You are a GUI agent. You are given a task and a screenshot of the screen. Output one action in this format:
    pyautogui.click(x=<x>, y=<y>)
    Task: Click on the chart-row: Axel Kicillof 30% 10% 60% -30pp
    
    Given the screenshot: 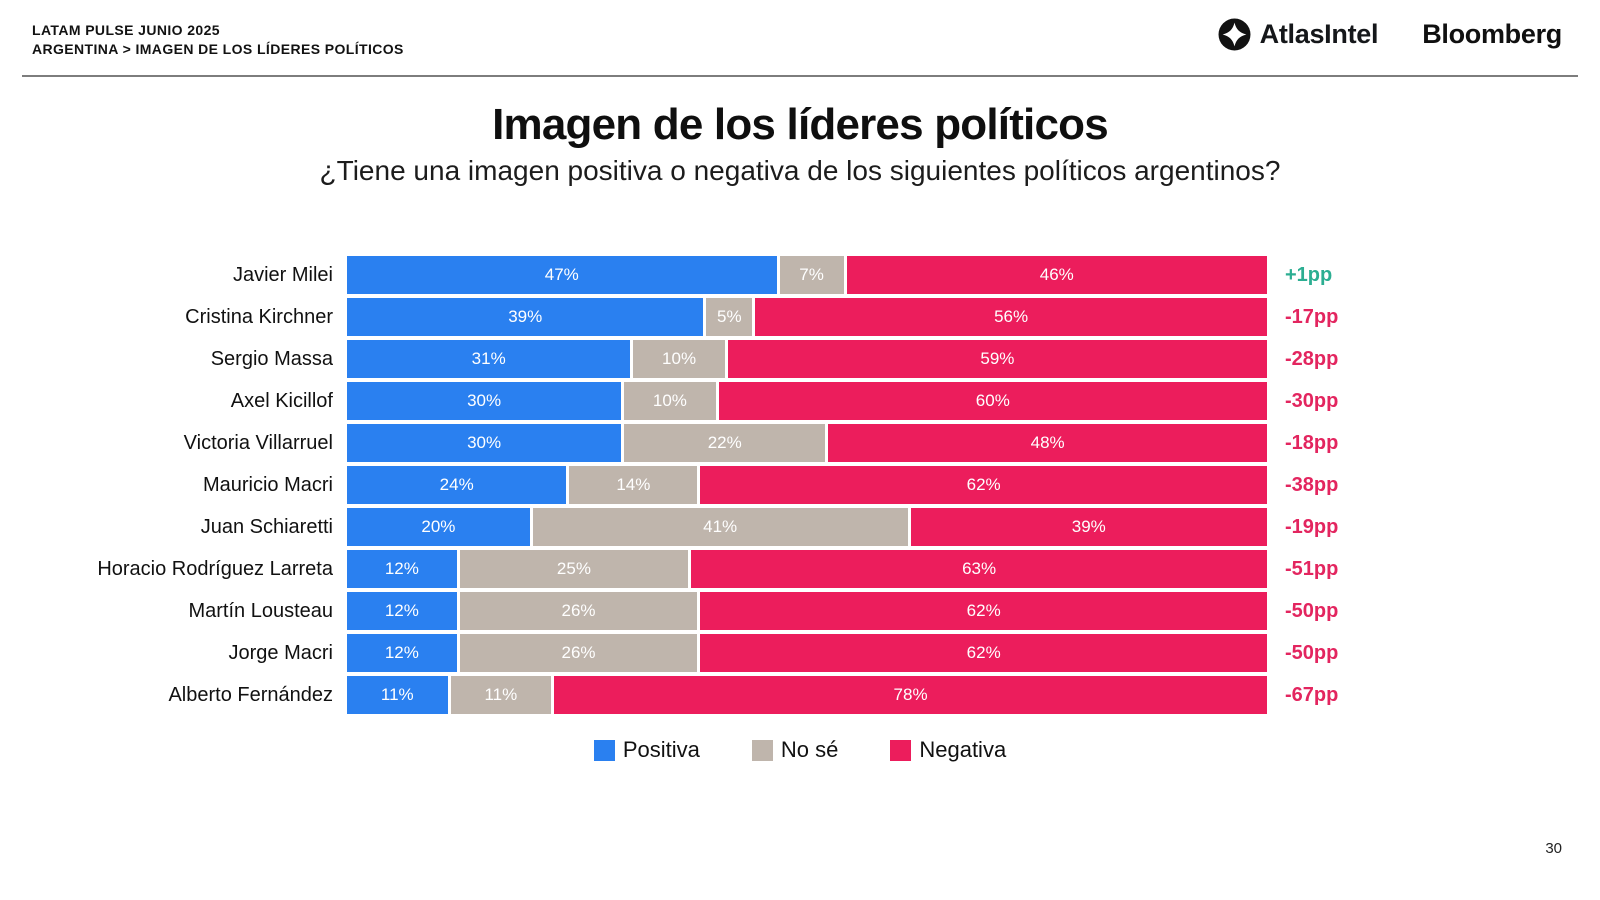 What is the action you would take?
    pyautogui.click(x=800, y=401)
    